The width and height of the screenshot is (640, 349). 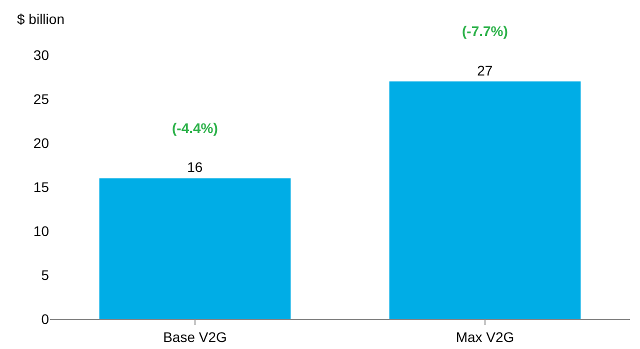 I want to click on y-tick-label: 15, so click(x=41, y=186).